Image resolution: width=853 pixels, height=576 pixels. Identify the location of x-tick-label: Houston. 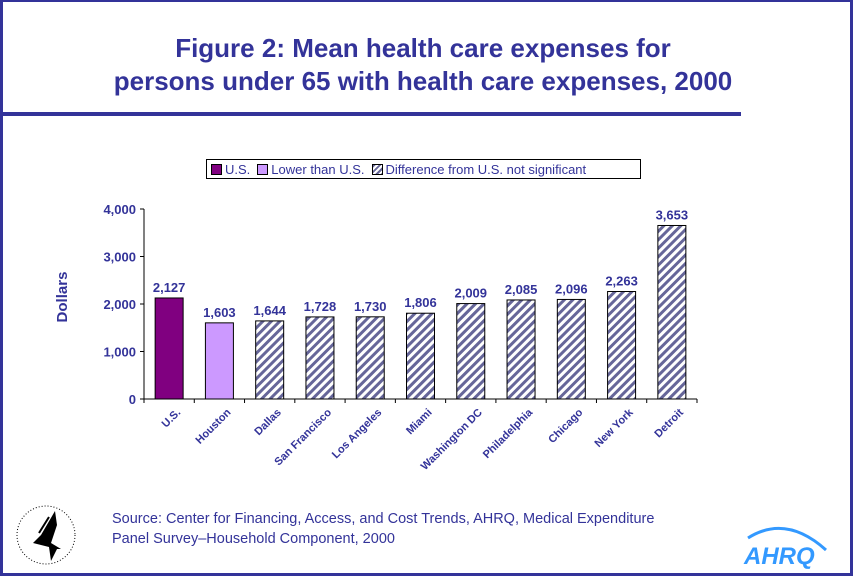
(214, 426).